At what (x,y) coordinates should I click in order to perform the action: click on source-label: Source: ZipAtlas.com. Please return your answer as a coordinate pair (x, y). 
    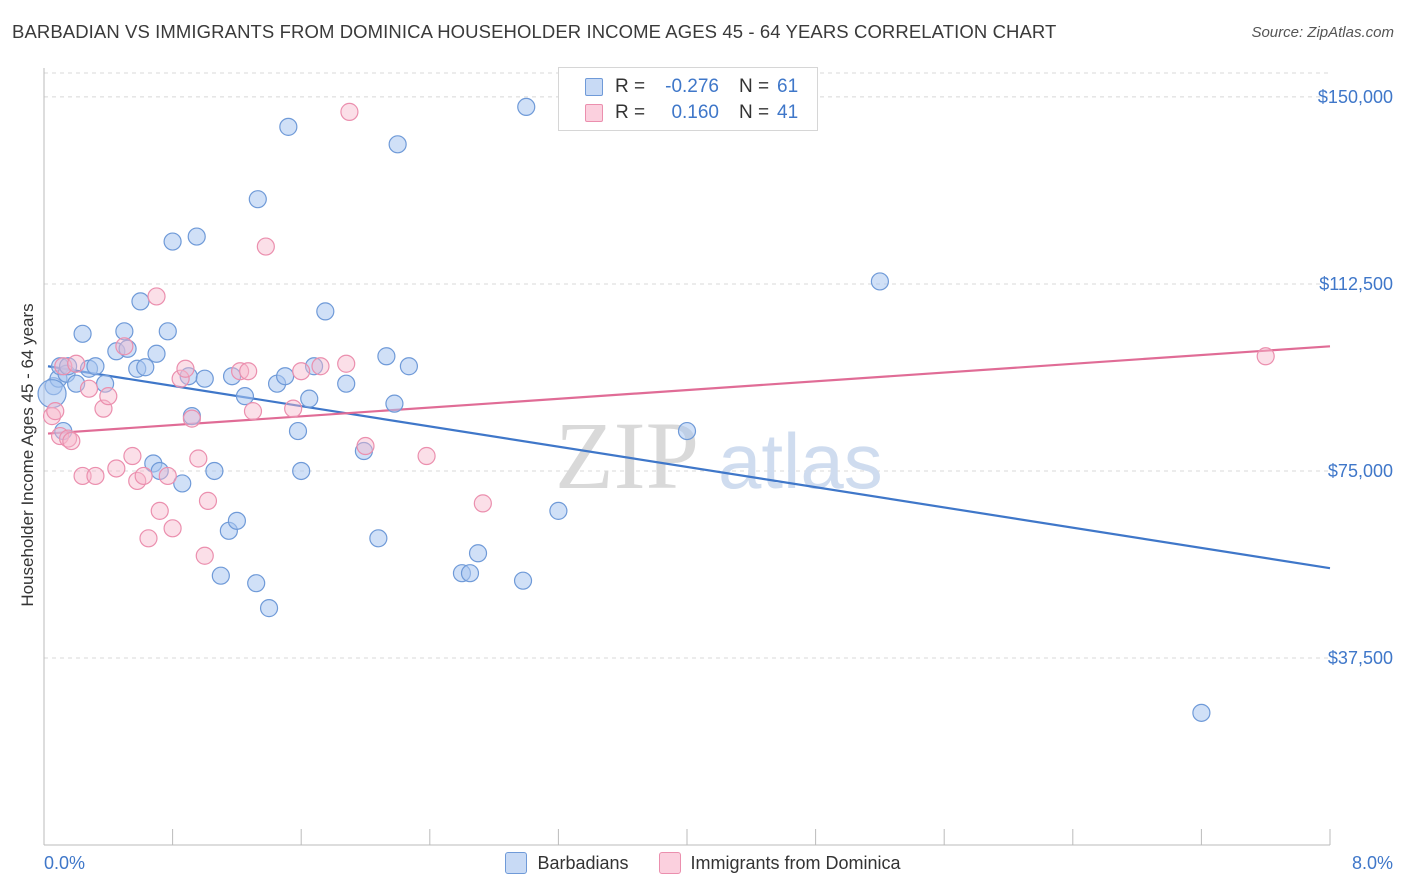
    Looking at the image, I should click on (1322, 32).